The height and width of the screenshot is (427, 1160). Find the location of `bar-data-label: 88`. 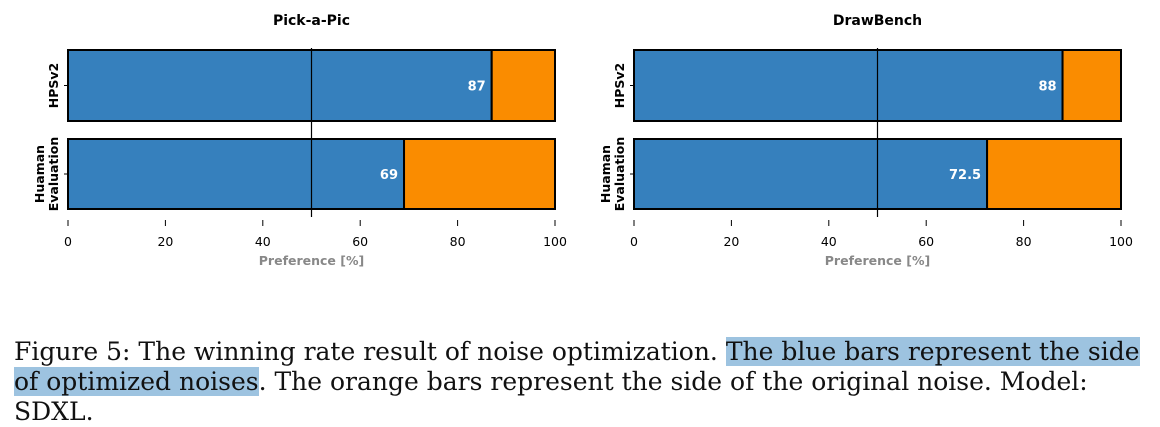

bar-data-label: 88 is located at coordinates (1047, 87).